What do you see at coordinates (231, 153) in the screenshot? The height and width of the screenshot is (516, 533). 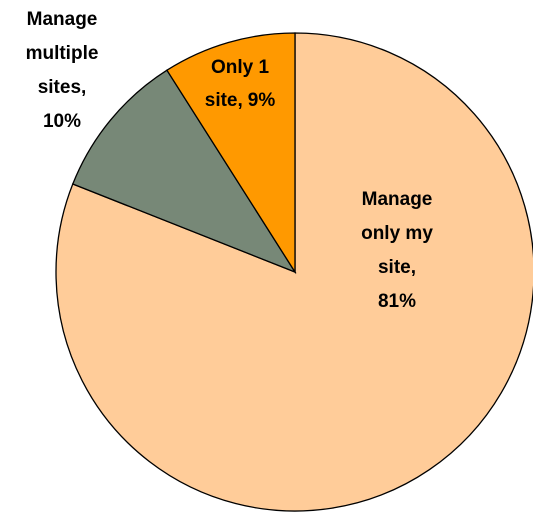 I see `pie-slice` at bounding box center [231, 153].